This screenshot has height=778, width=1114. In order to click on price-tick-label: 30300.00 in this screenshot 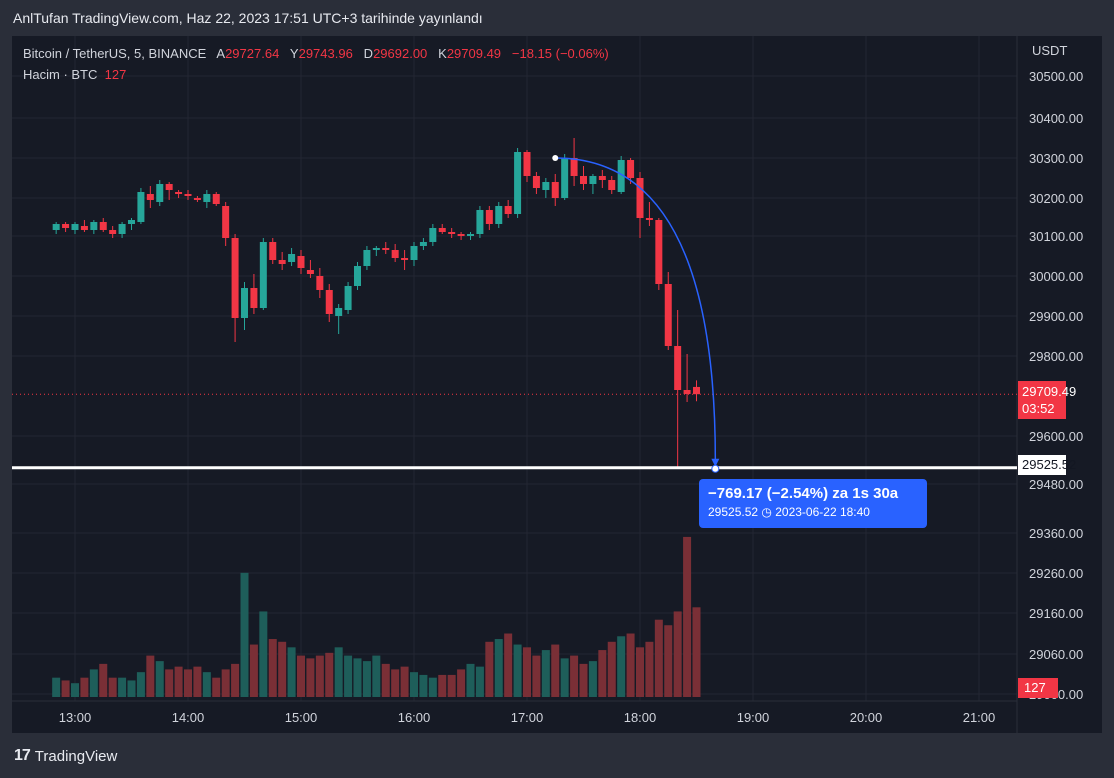, I will do `click(1056, 158)`.